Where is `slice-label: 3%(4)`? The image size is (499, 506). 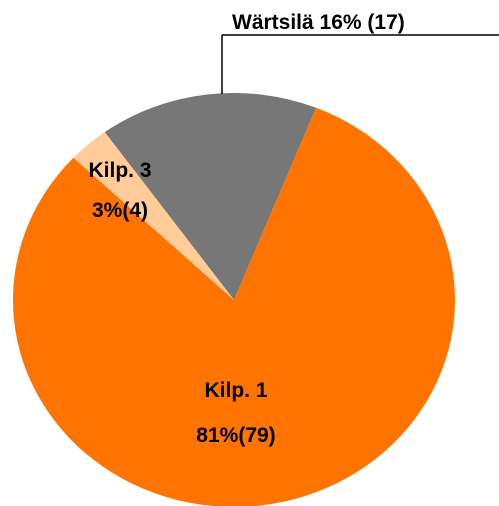 slice-label: 3%(4) is located at coordinates (120, 210).